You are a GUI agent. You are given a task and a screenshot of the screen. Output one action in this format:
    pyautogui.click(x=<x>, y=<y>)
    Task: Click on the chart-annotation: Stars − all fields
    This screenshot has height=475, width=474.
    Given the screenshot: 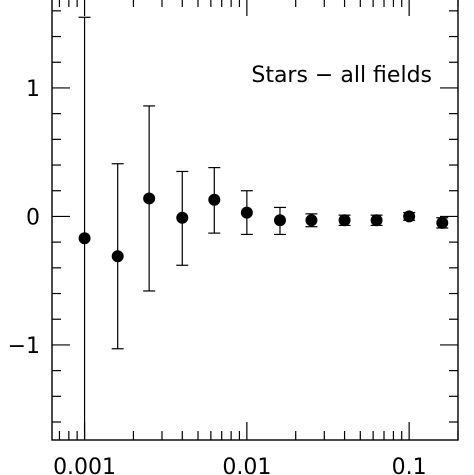 What is the action you would take?
    pyautogui.click(x=341, y=75)
    